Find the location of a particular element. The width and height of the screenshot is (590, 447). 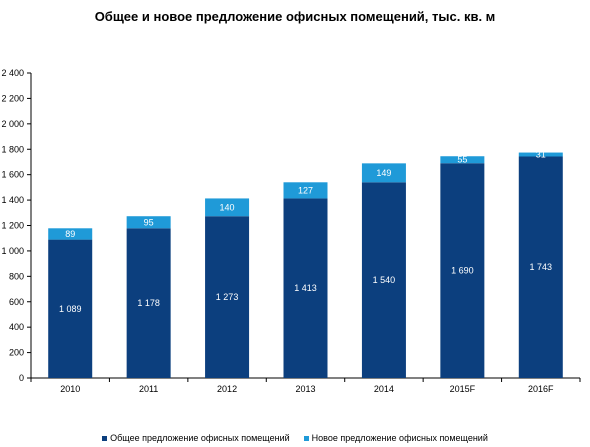

data-label-total: 1 089 is located at coordinates (70, 309).